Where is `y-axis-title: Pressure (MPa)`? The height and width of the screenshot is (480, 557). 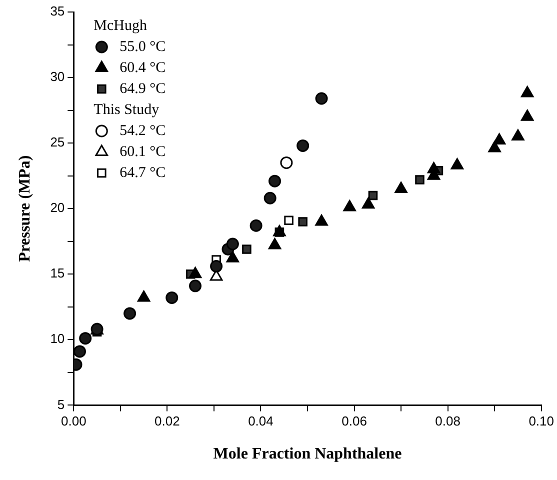
y-axis-title: Pressure (MPa) is located at coordinates (25, 208).